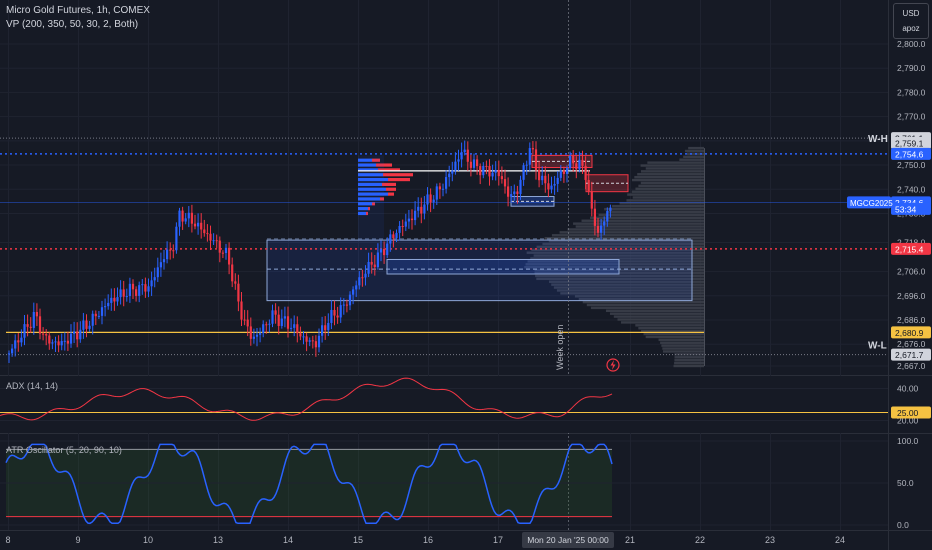  I want to click on atr-title: ATR Oscillator (5, 20, 90, 10), so click(64, 450).